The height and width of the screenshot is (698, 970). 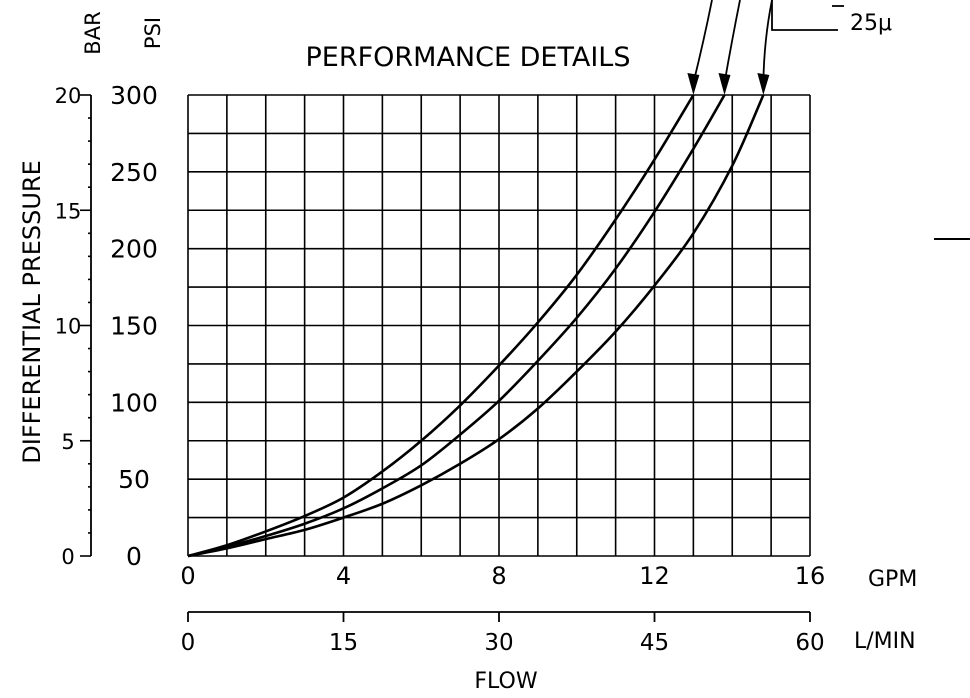 I want to click on bar-tick-label: 5, so click(x=67, y=442).